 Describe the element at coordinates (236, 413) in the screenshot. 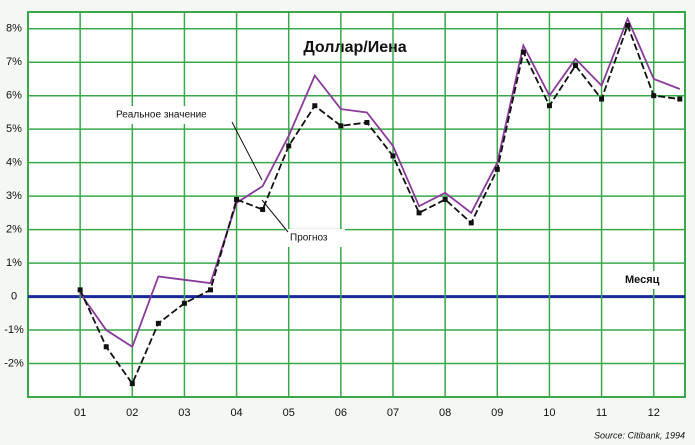

I see `x-tick-label: 04` at that location.